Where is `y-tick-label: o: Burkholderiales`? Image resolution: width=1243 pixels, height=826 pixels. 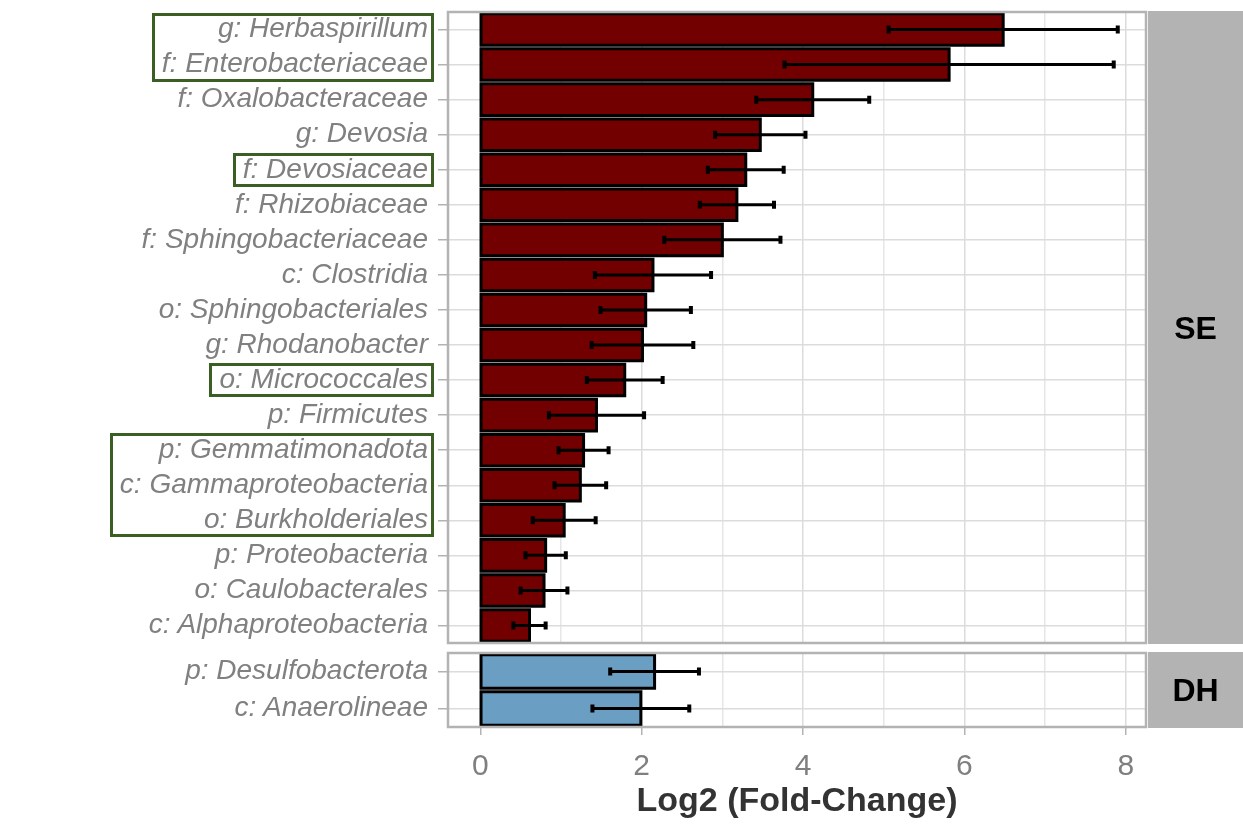
y-tick-label: o: Burkholderiales is located at coordinates (315, 519).